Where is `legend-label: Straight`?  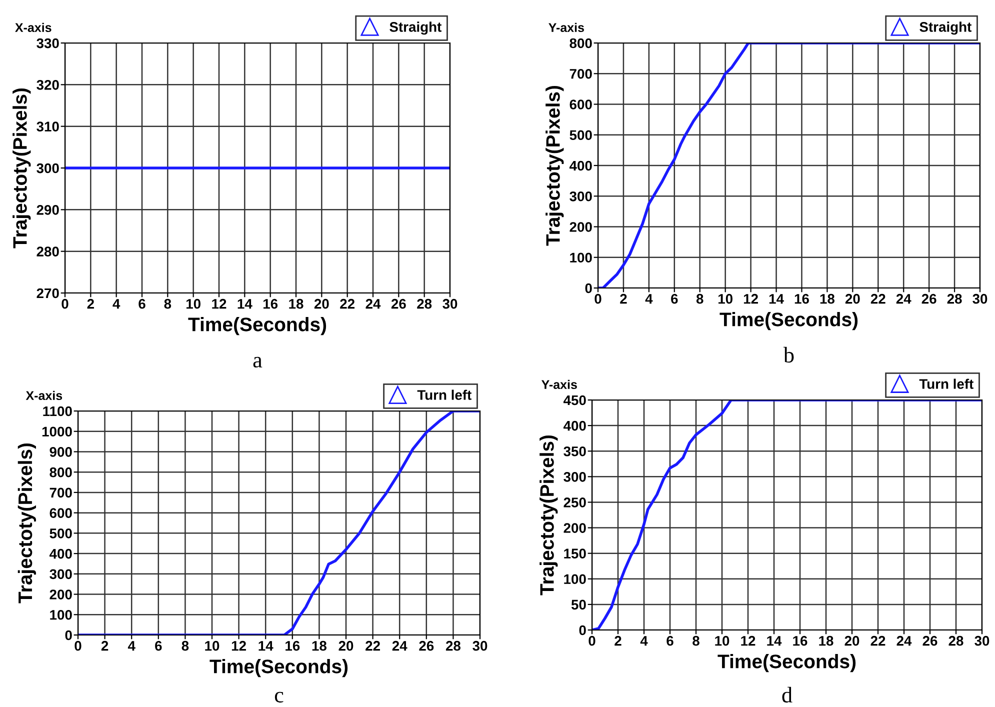
legend-label: Straight is located at coordinates (946, 28).